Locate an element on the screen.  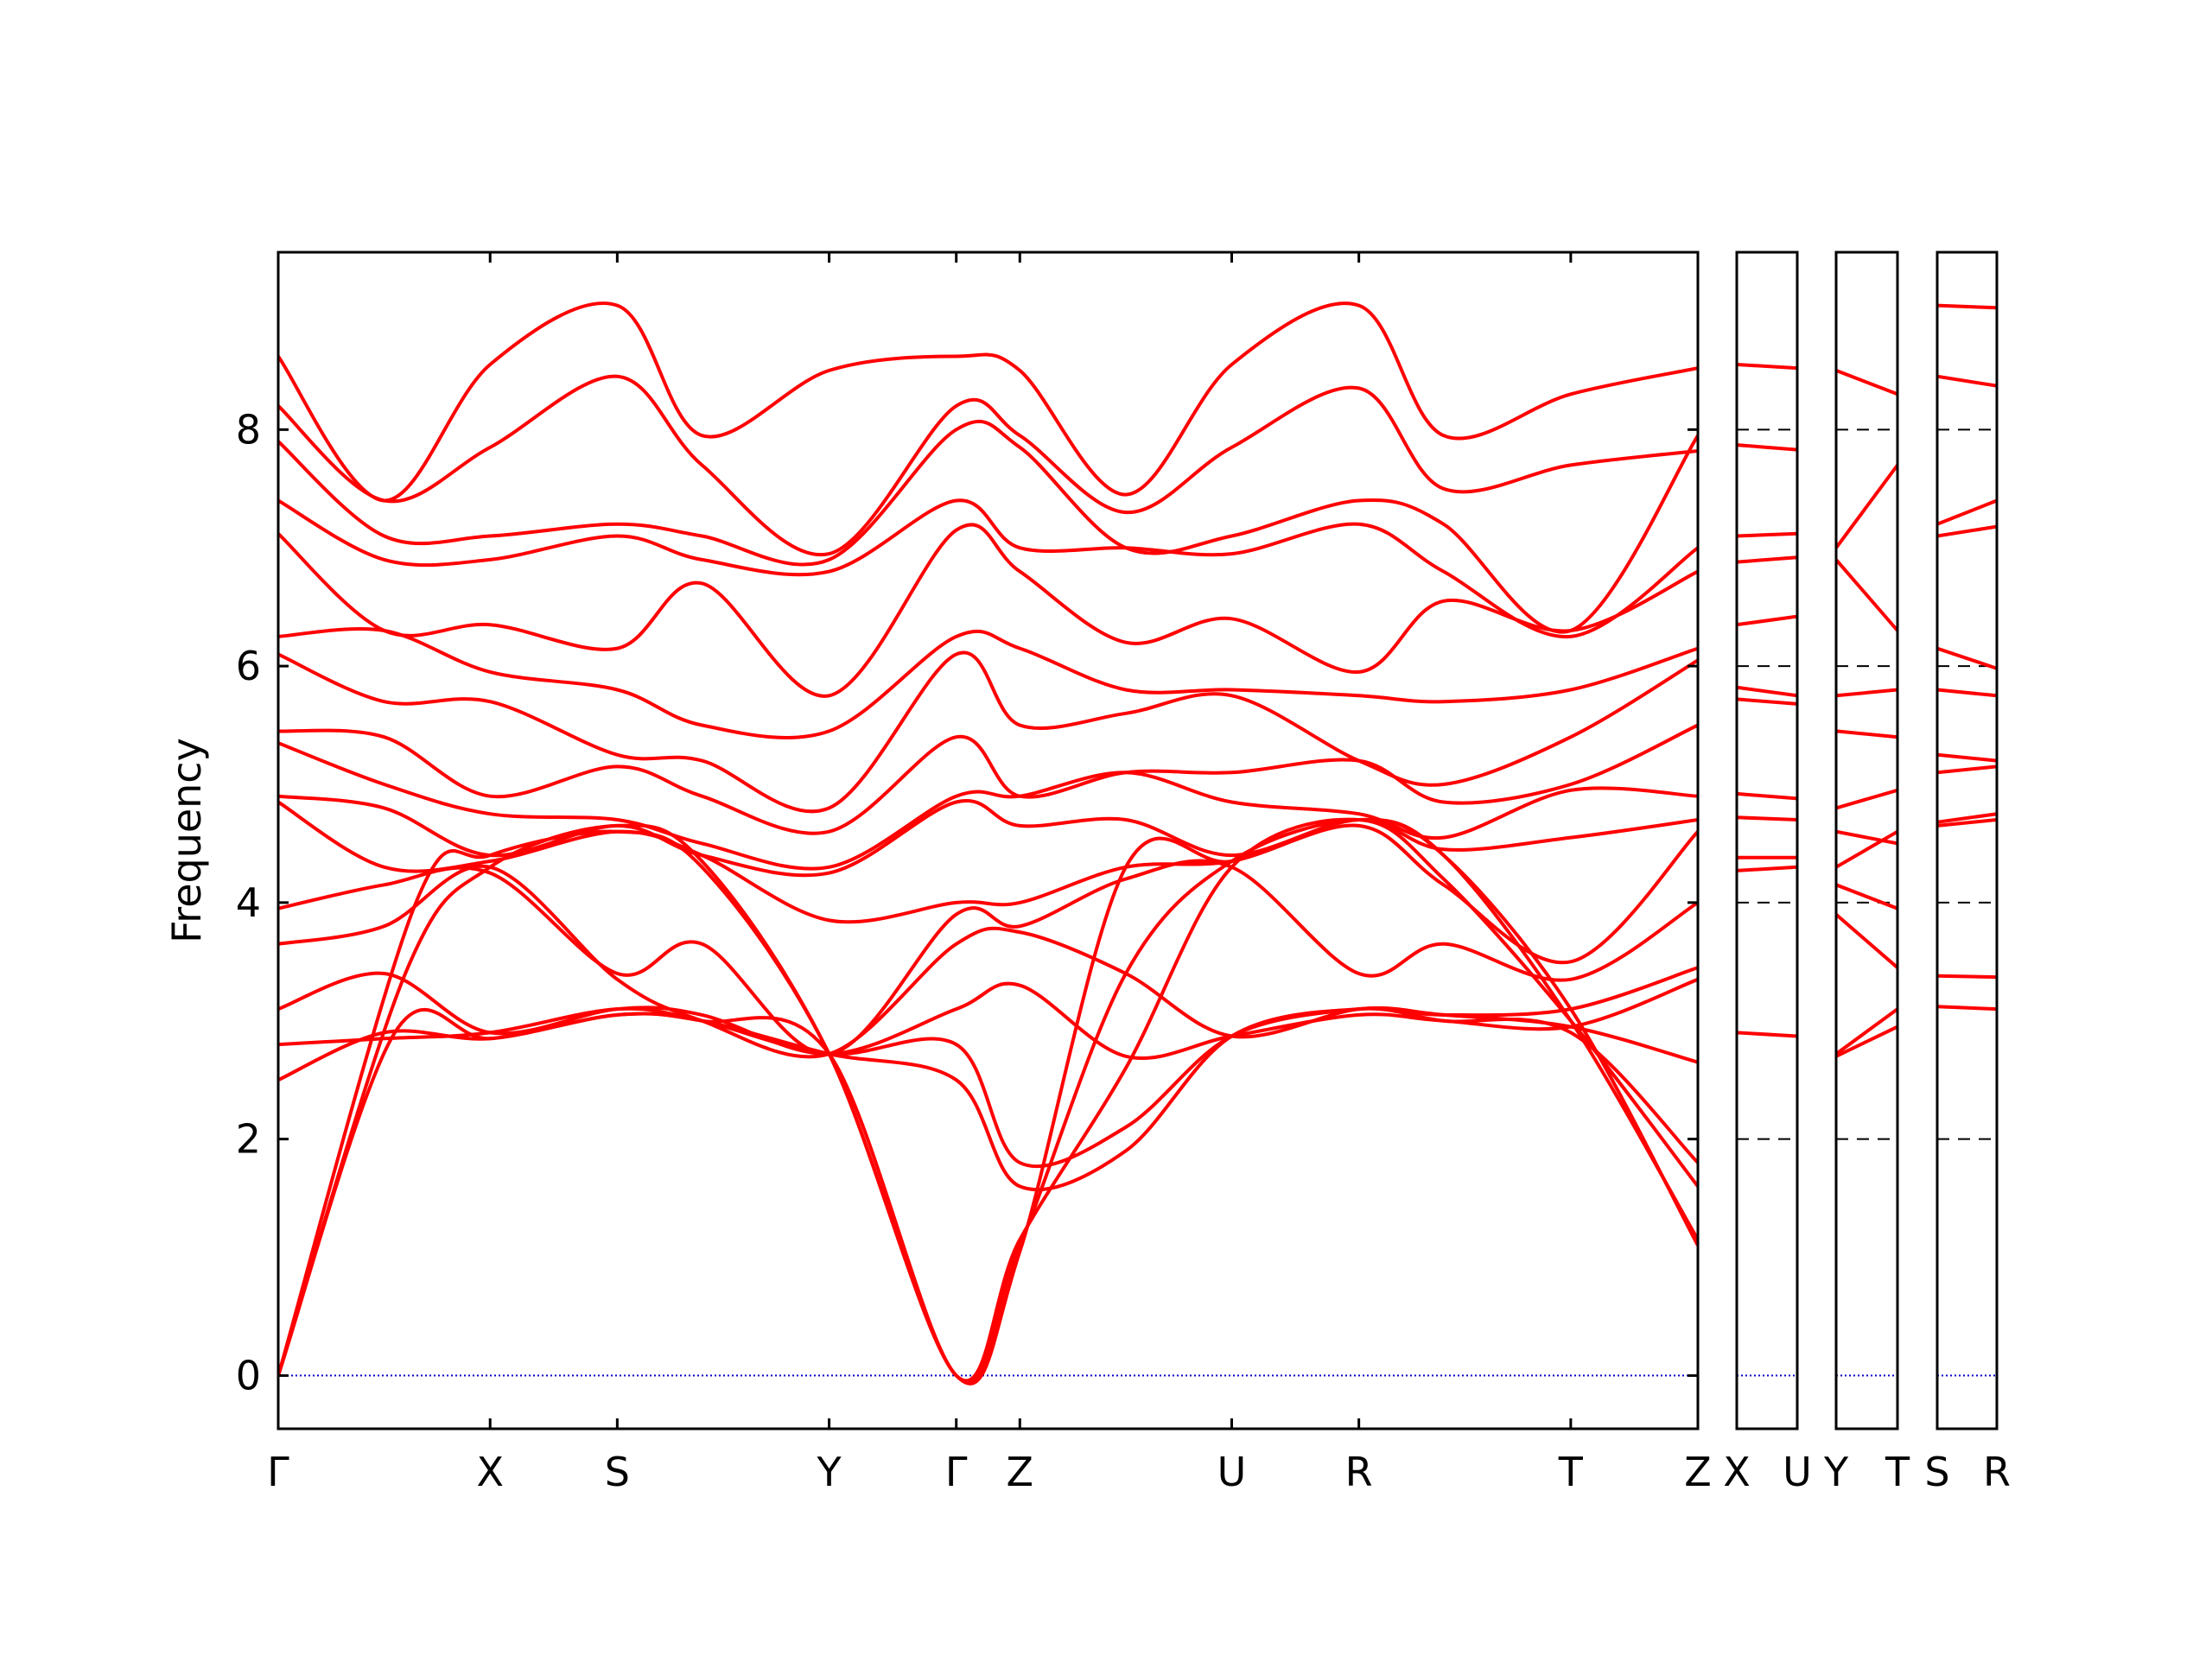
y-tick-label: 8 is located at coordinates (248, 429).